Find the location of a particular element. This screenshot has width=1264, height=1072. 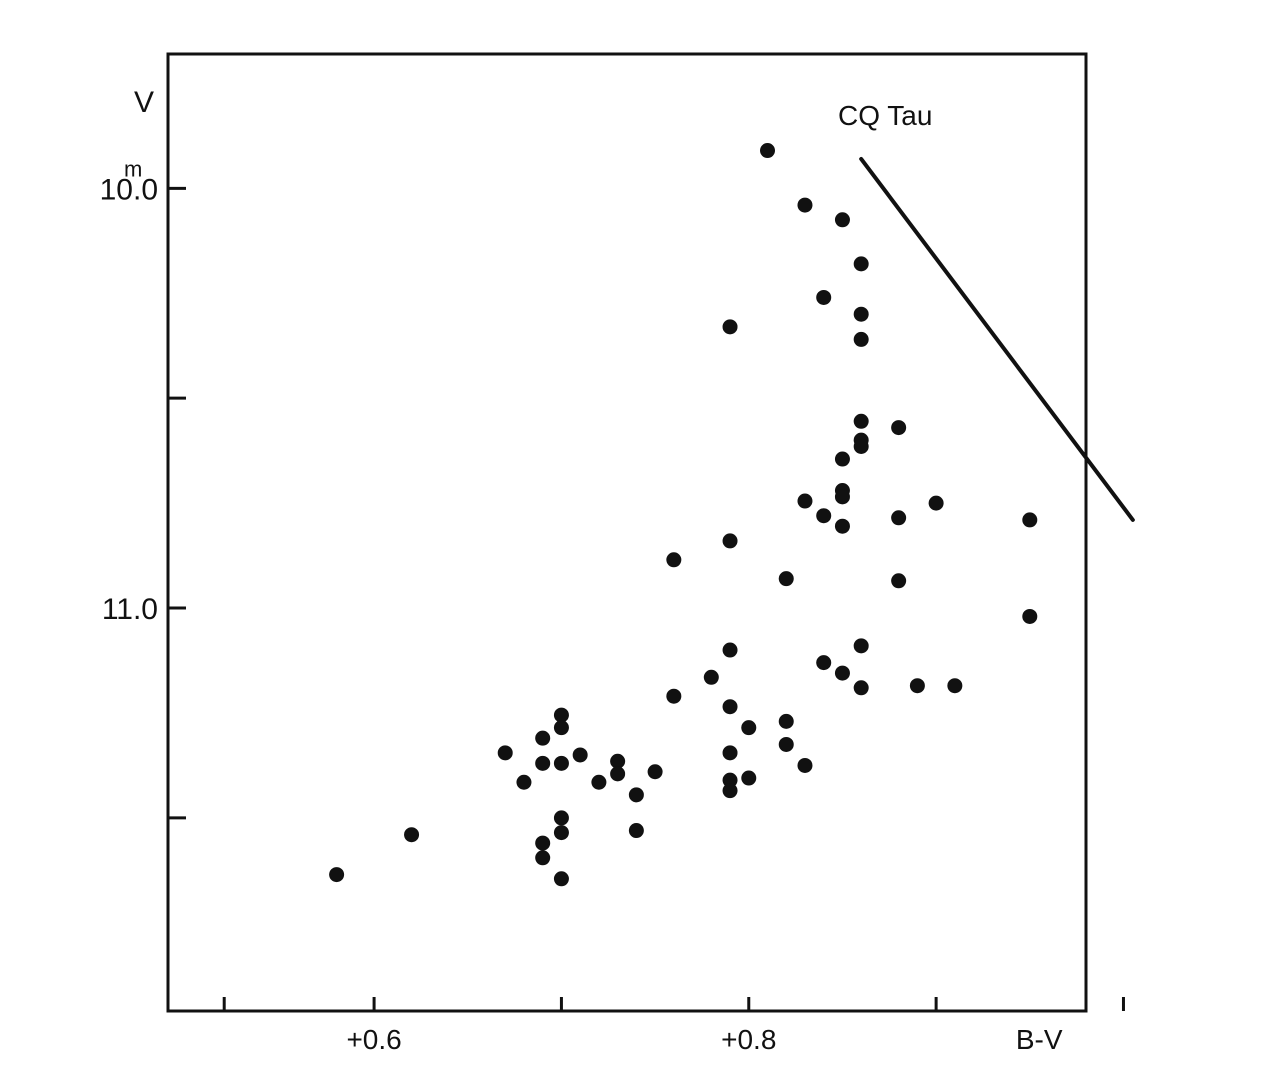

y-tick-label: 11.0 is located at coordinates (130, 609).